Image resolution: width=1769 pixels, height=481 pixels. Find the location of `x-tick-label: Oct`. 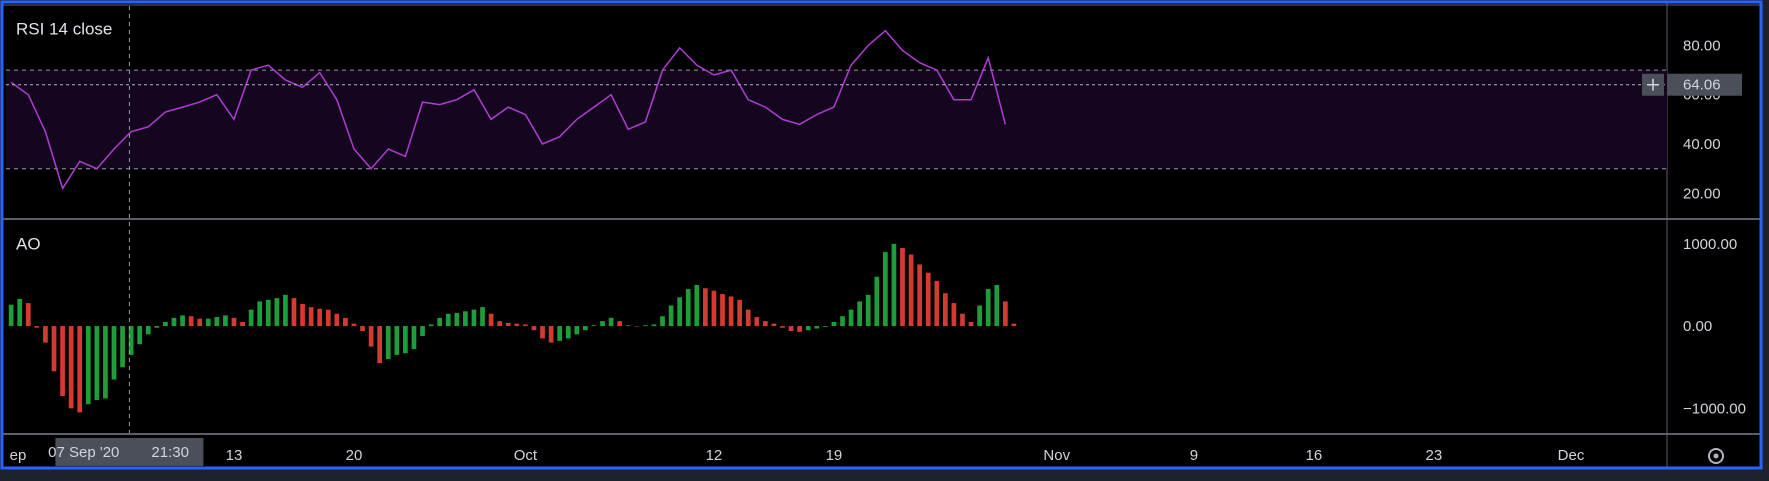

x-tick-label: Oct is located at coordinates (526, 455).